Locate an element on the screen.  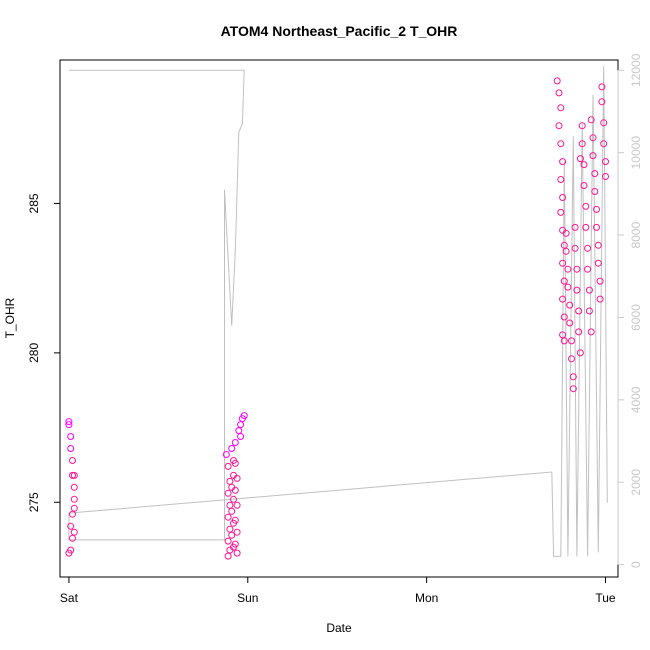
x-tick-label: Mon is located at coordinates (426, 598).